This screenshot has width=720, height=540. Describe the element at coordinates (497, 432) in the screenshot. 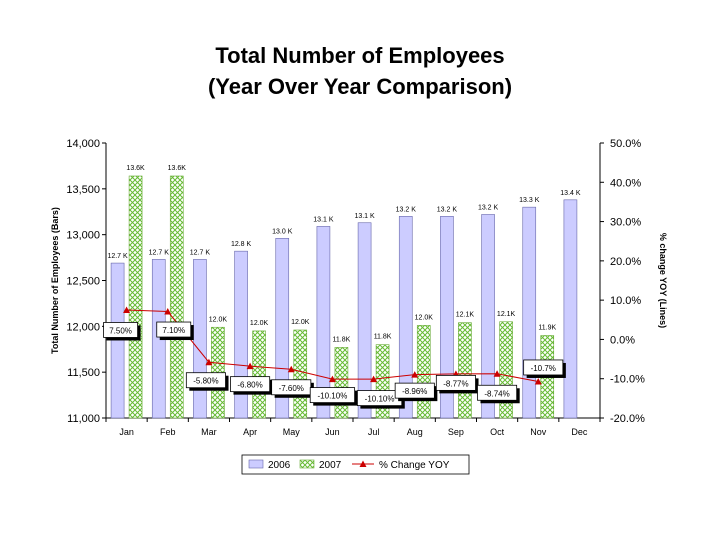

I see `x-tick-label: Oct` at that location.